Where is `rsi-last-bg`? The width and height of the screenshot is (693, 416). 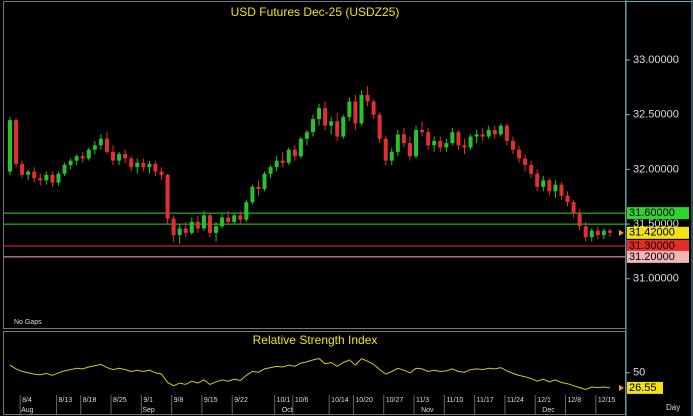
rsi-last-bg is located at coordinates (645, 387).